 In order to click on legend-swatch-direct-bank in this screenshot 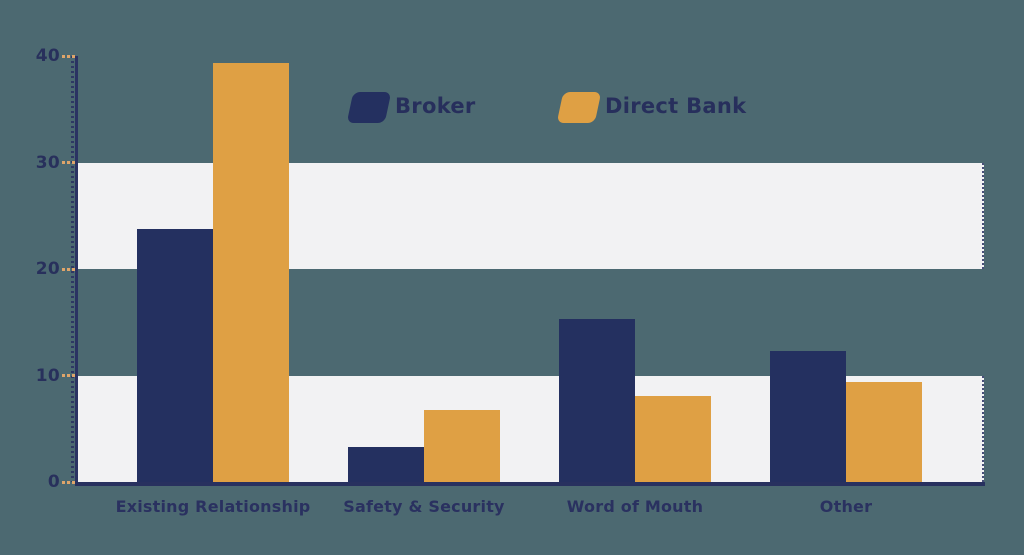, I will do `click(579, 107)`.